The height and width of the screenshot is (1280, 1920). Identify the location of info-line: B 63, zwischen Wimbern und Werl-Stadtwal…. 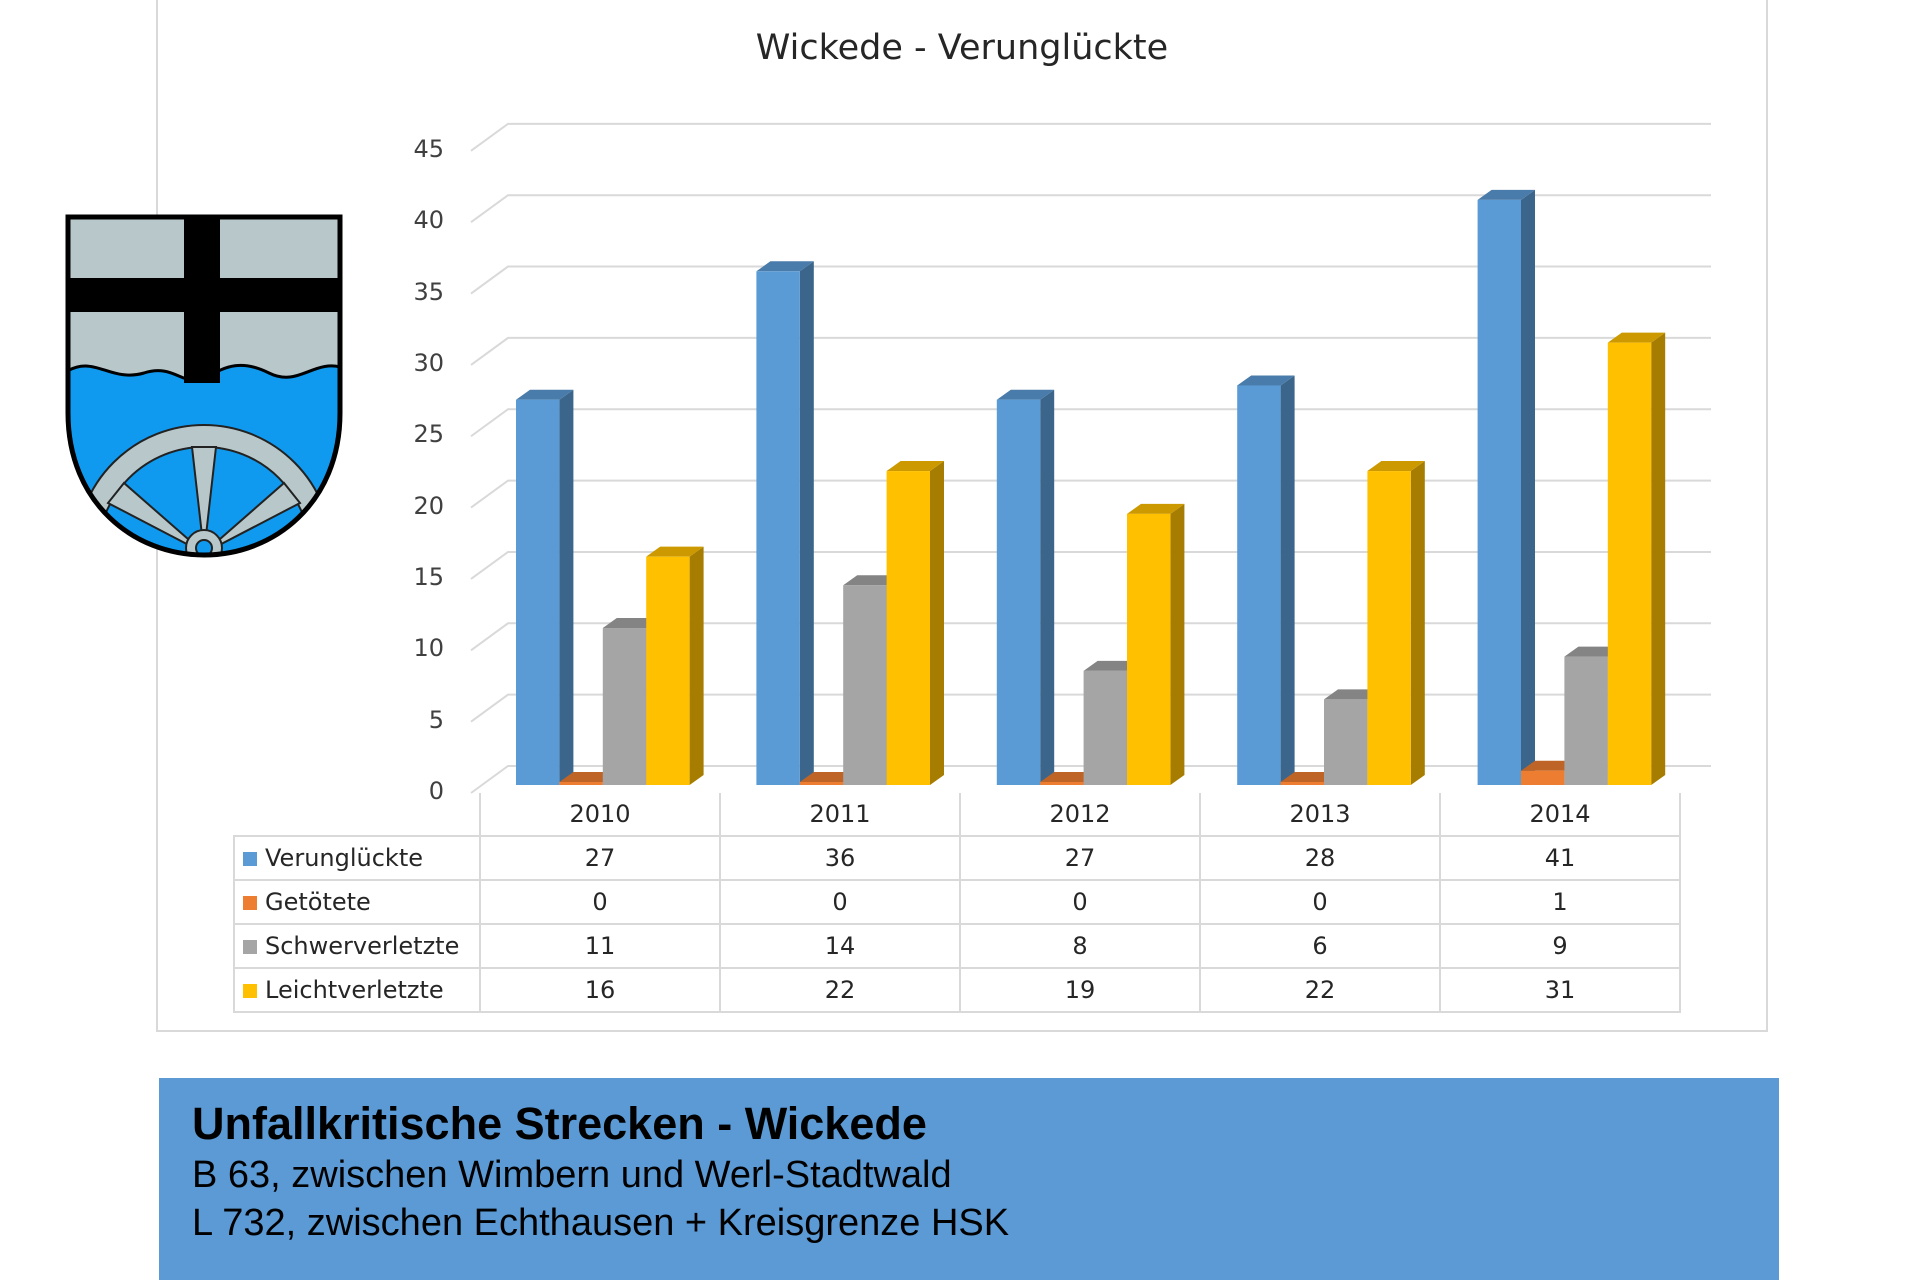
(572, 1175).